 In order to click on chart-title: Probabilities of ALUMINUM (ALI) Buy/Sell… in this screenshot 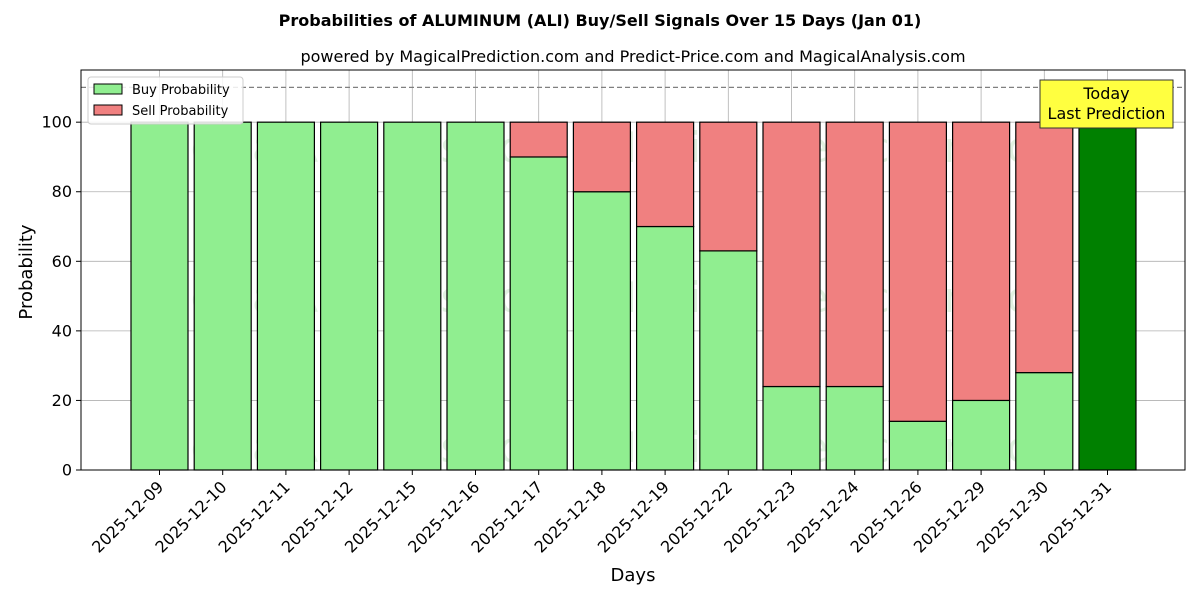, I will do `click(600, 20)`.